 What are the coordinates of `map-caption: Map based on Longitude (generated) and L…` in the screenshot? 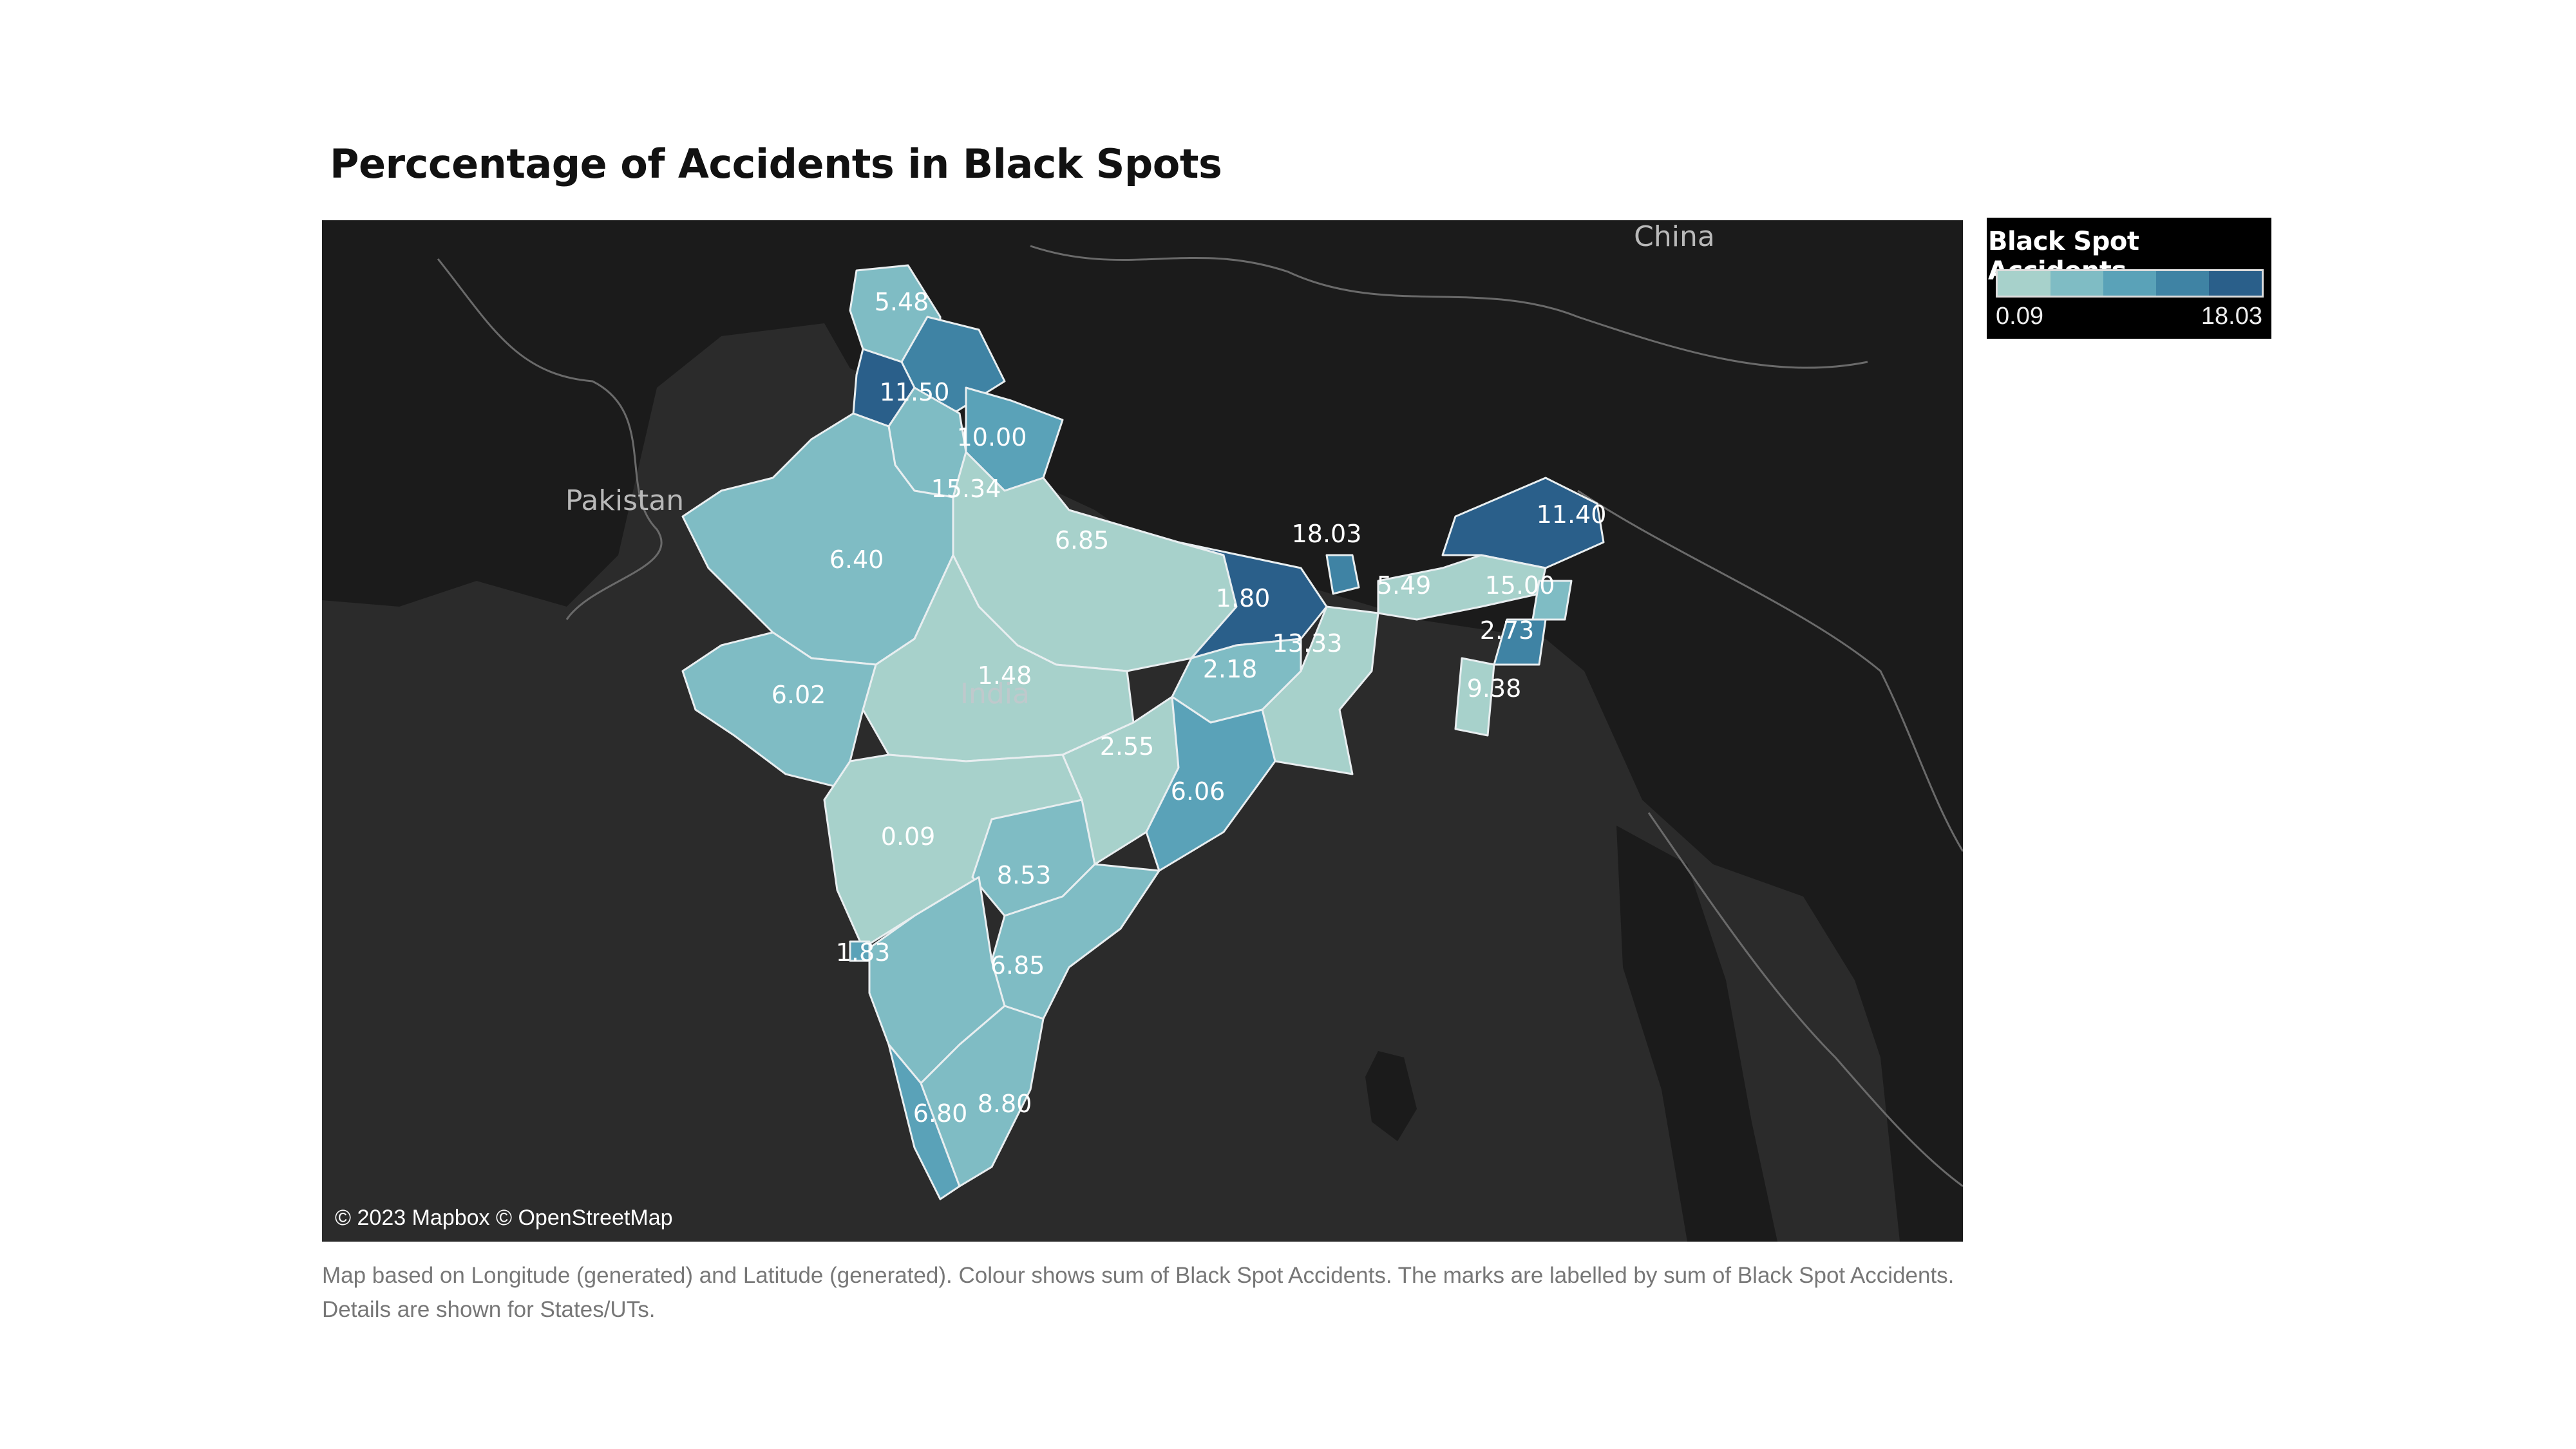 It's located at (1138, 1292).